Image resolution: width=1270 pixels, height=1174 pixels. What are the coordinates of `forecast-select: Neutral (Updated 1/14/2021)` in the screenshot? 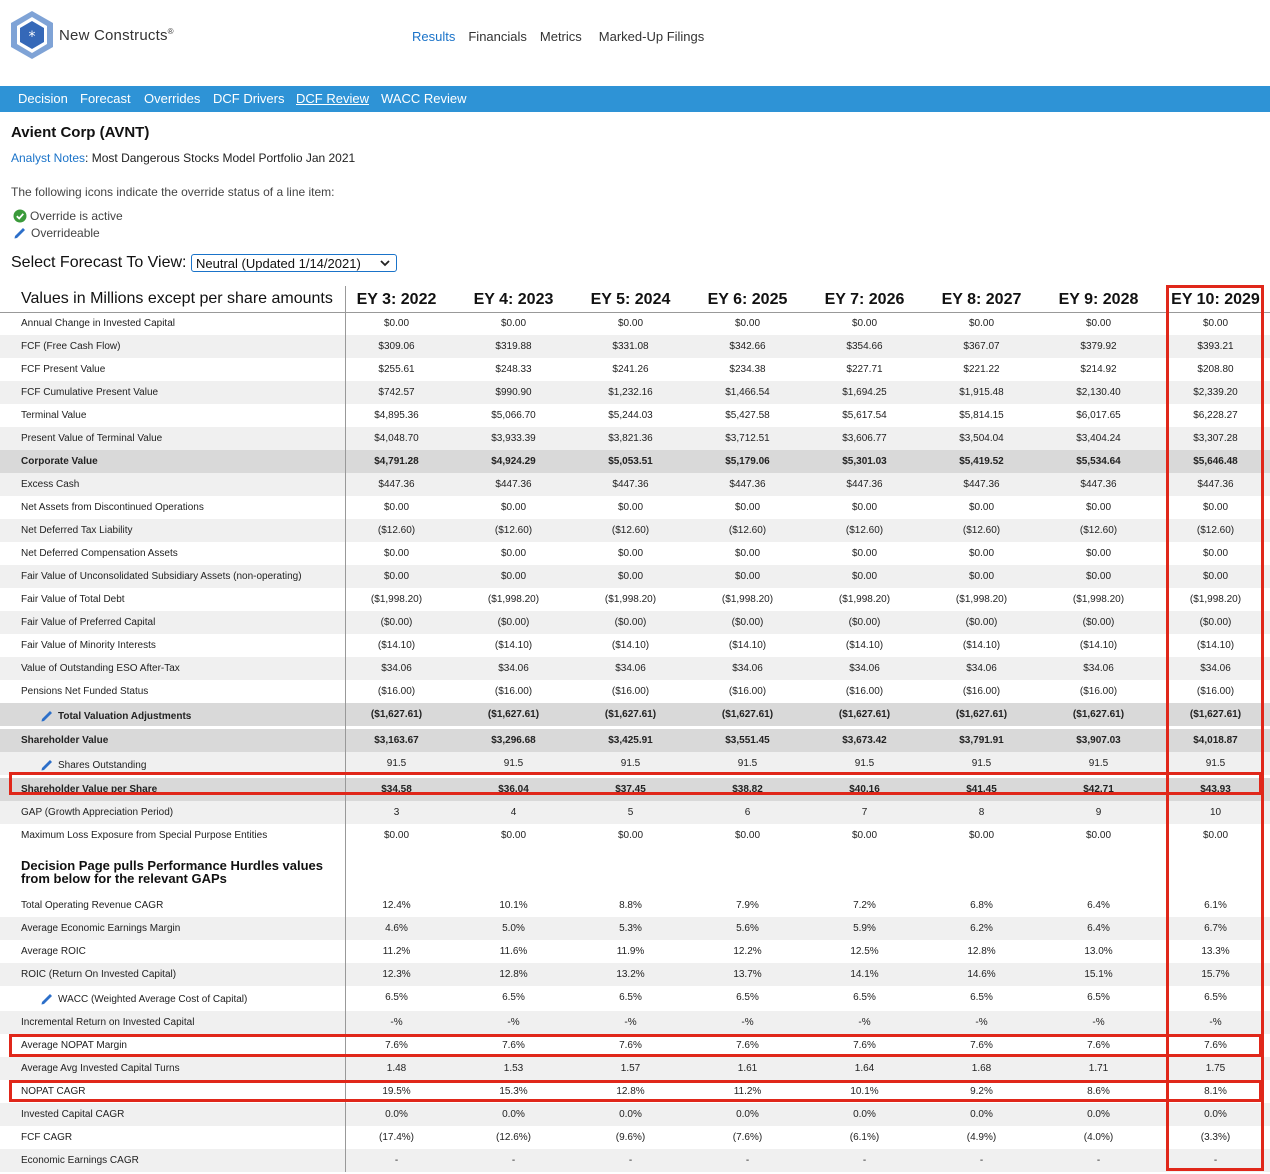 It's located at (294, 263).